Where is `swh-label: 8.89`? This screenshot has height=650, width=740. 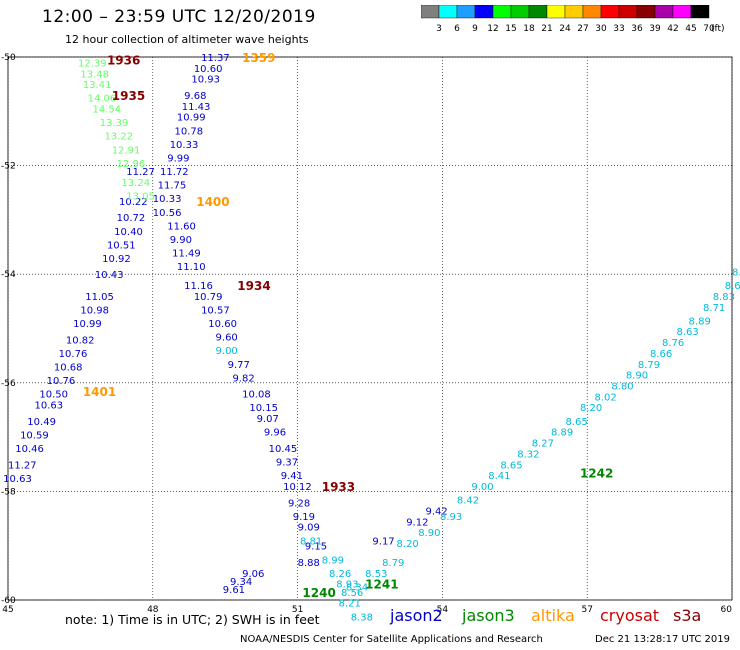
swh-label: 8.89 is located at coordinates (700, 321).